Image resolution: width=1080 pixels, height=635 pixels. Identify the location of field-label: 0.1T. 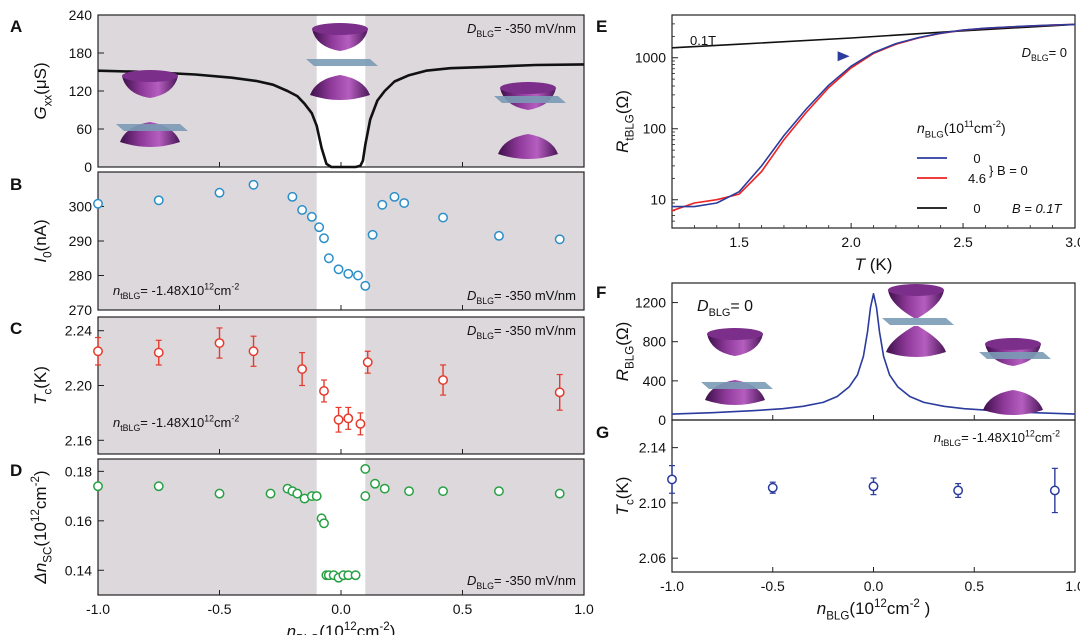
(703, 40).